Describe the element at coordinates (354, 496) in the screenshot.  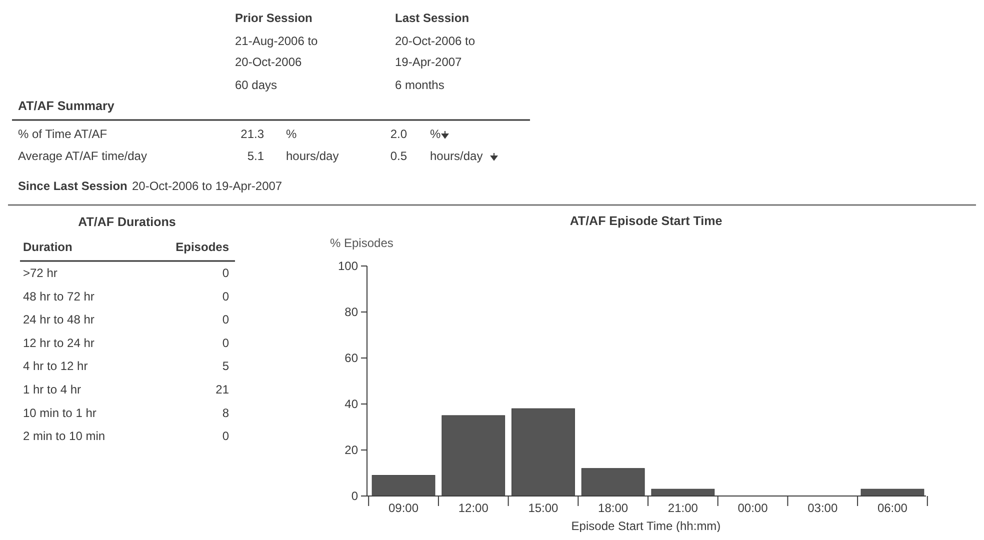
I see `y-tick-label: 0` at that location.